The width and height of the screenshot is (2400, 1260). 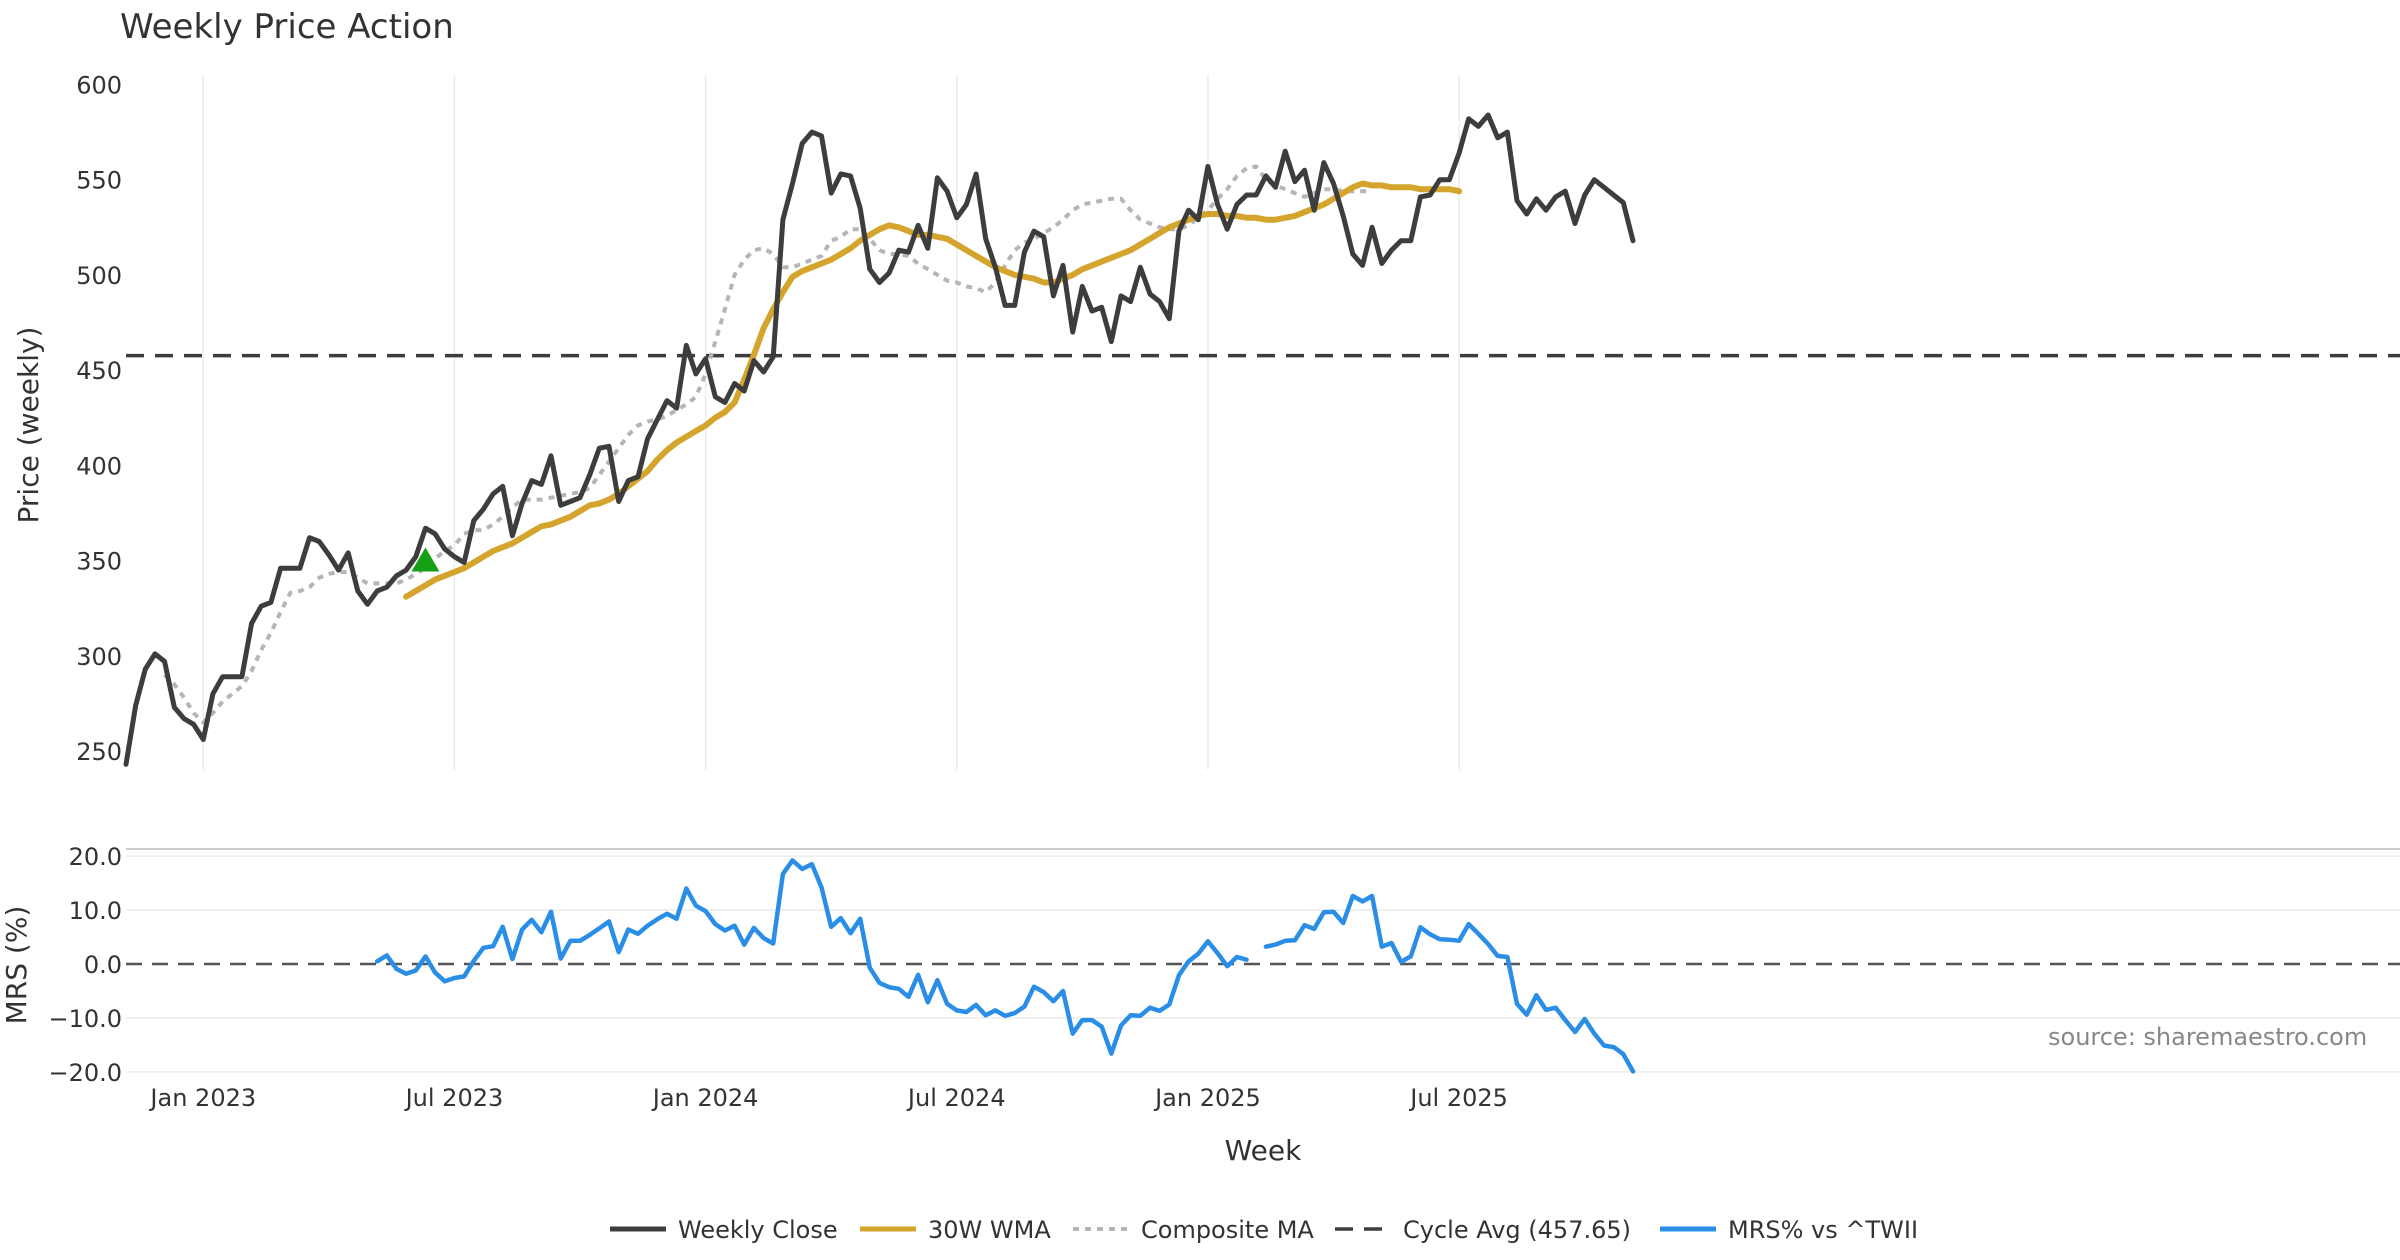 I want to click on price-y-tick-label: 450, so click(x=99, y=371).